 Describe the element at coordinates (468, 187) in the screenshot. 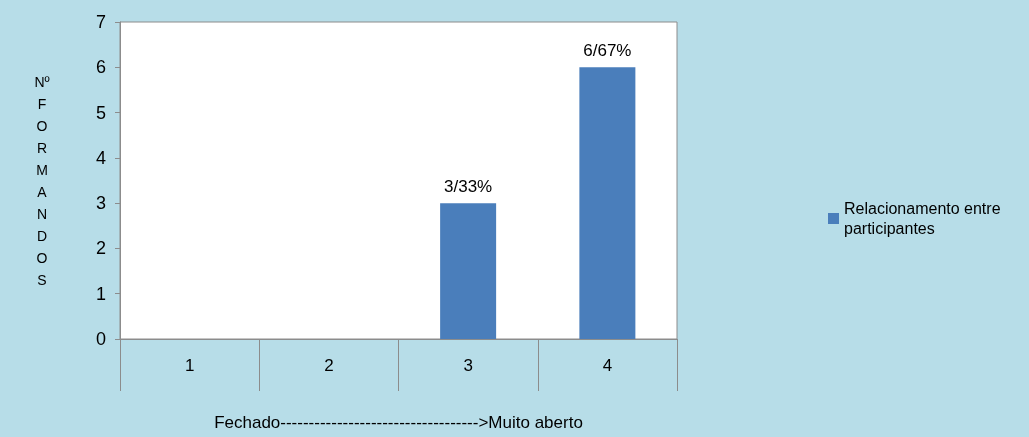

I see `data-label: 3/33%` at that location.